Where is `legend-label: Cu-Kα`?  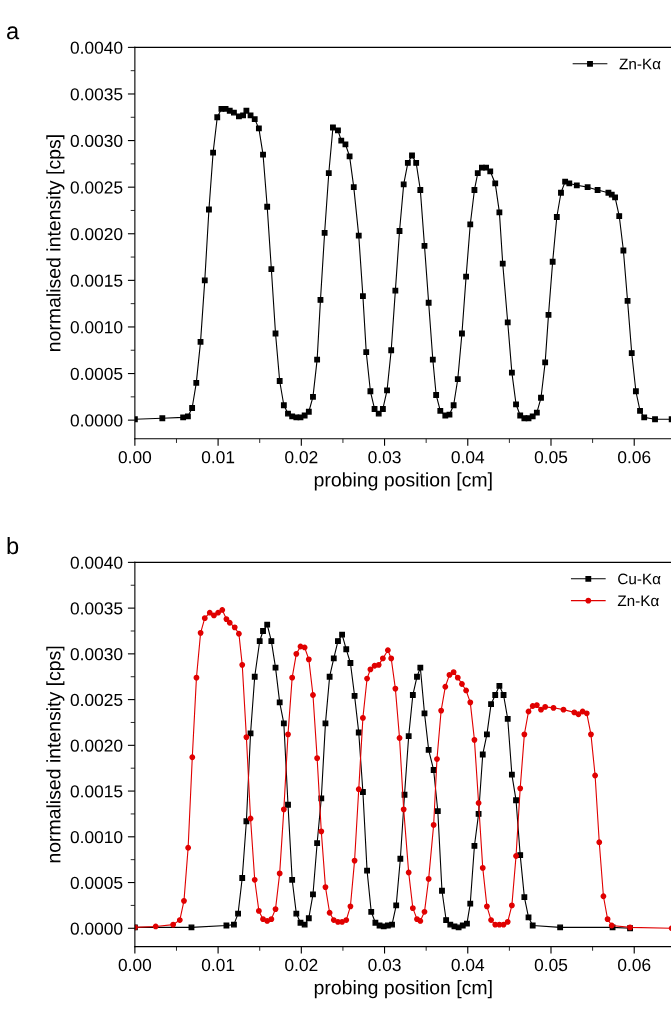 legend-label: Cu-Kα is located at coordinates (639, 579).